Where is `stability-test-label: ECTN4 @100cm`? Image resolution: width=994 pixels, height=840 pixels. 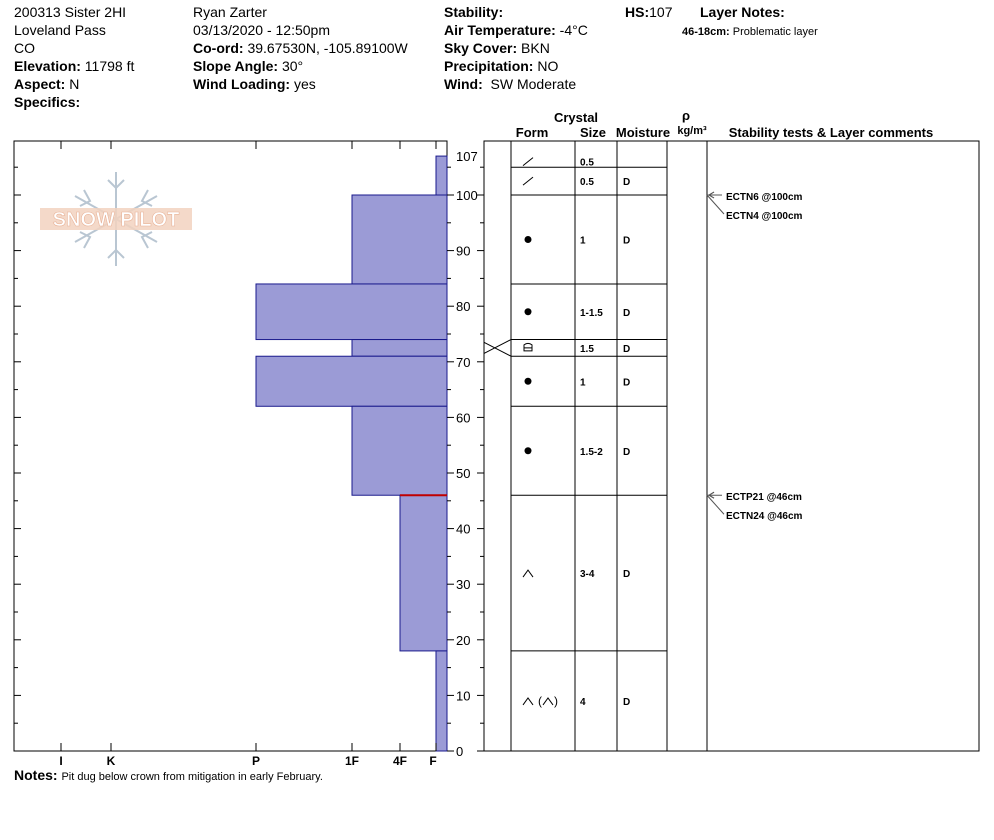
stability-test-label: ECTN4 @100cm is located at coordinates (764, 216).